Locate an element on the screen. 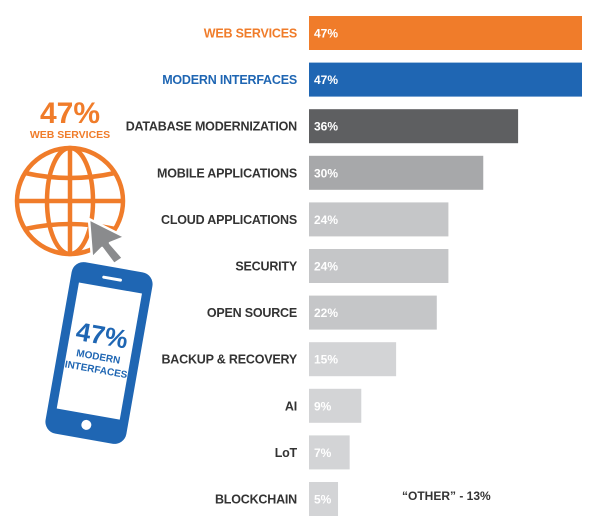 The image size is (600, 532). value-label-security: 24% is located at coordinates (326, 267).